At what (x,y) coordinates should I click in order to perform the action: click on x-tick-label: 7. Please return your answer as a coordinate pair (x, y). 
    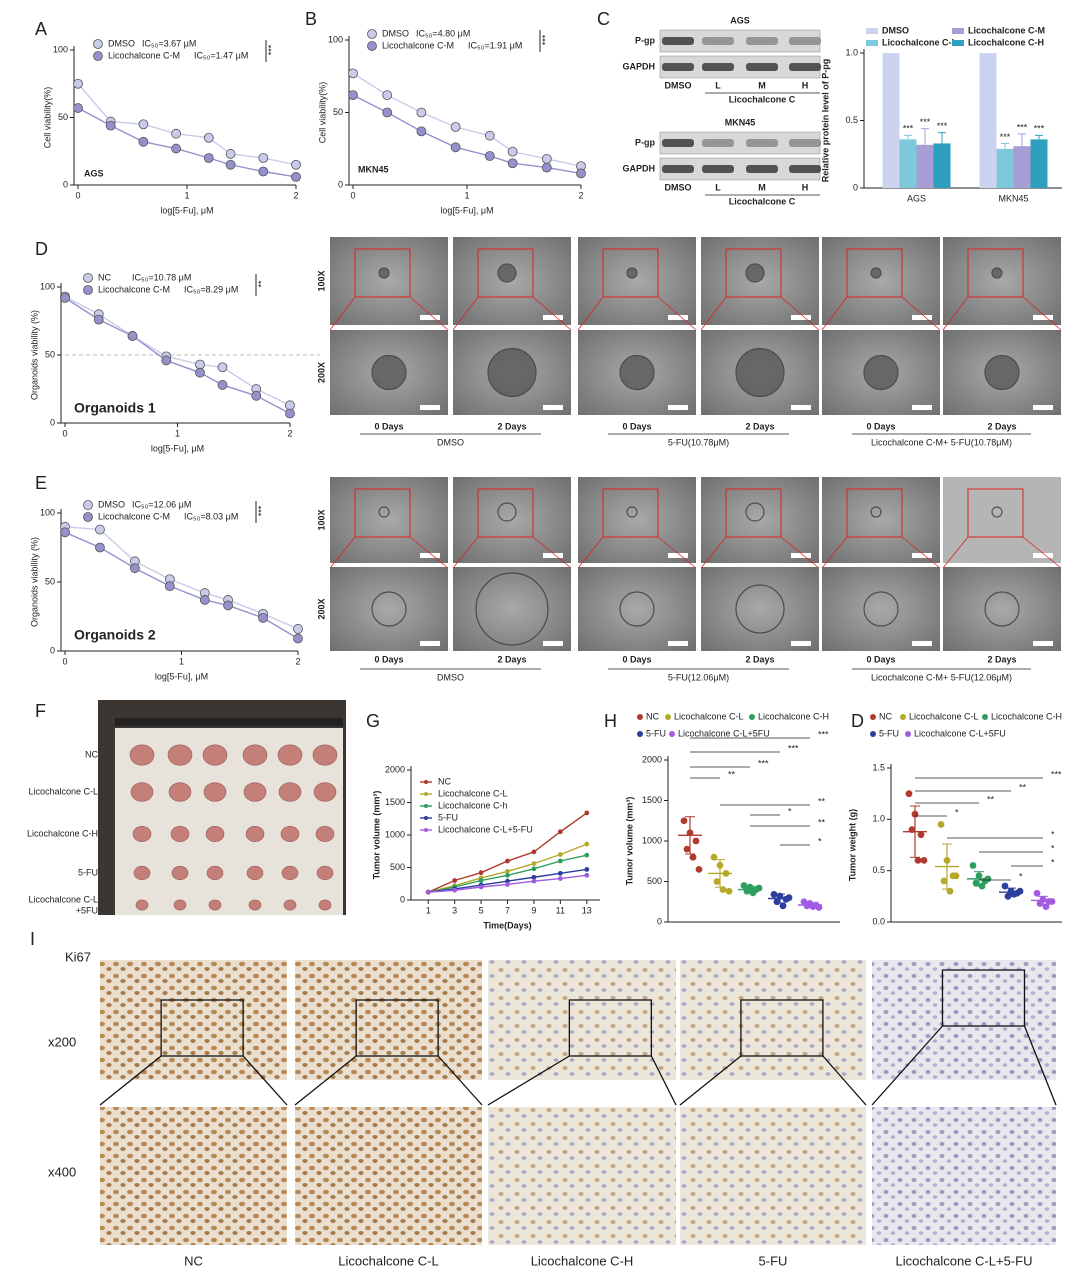
    Looking at the image, I should click on (507, 910).